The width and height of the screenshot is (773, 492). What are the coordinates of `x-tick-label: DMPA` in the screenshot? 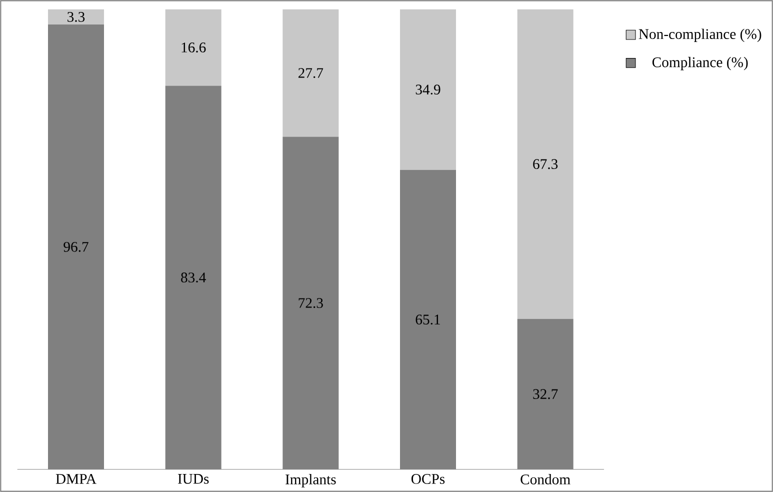 It's located at (76, 479).